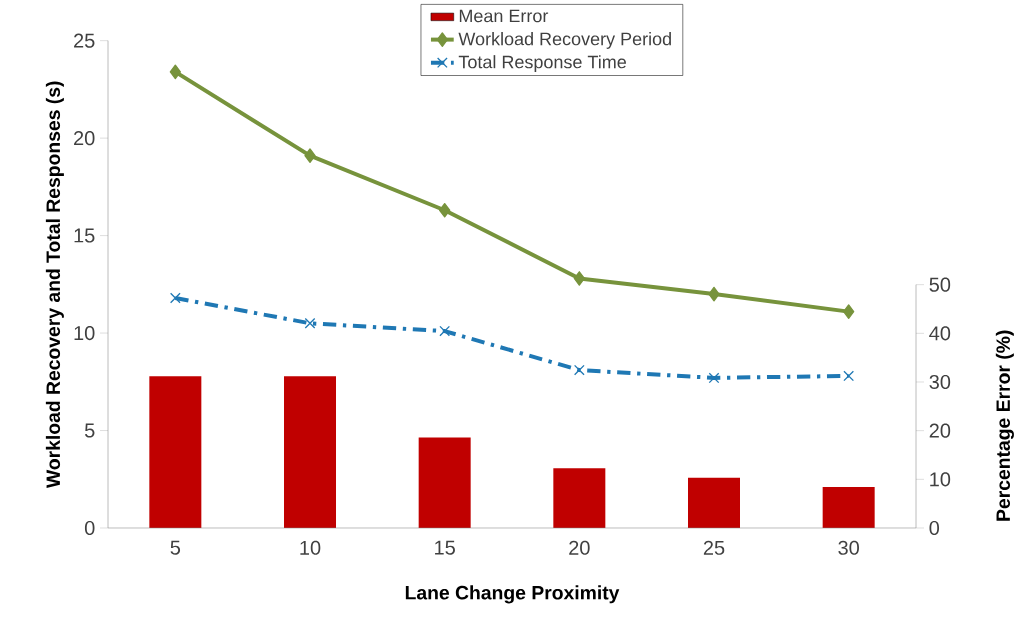 This screenshot has height=630, width=1022. I want to click on y2-tick-label: 10, so click(940, 479).